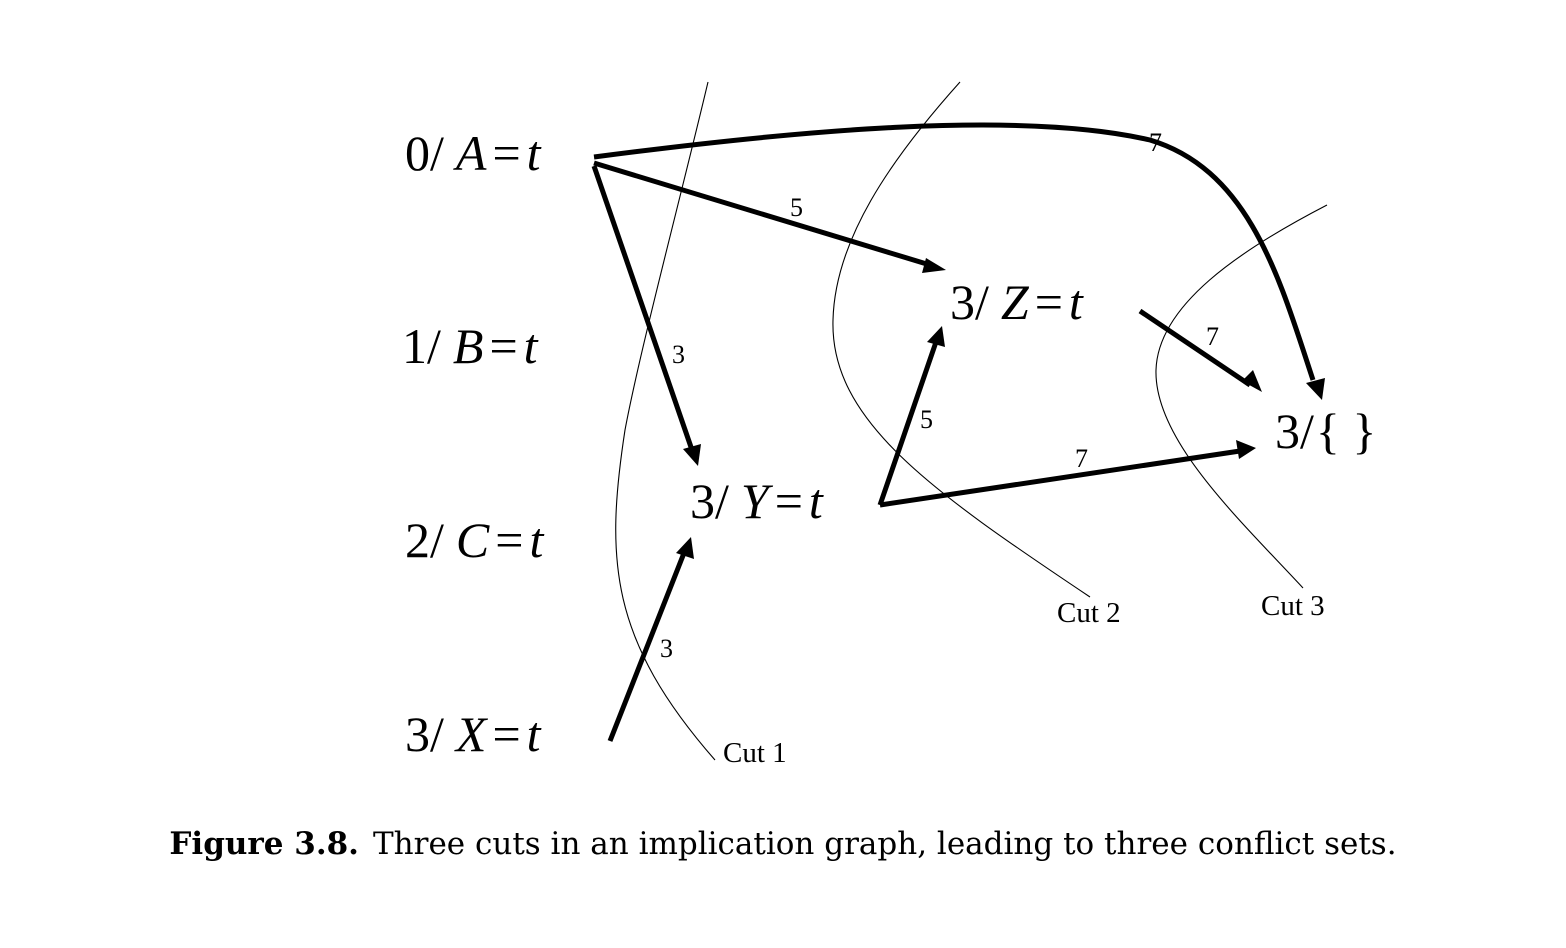  What do you see at coordinates (1212, 336) in the screenshot?
I see `edge-label-z-empty: 7` at bounding box center [1212, 336].